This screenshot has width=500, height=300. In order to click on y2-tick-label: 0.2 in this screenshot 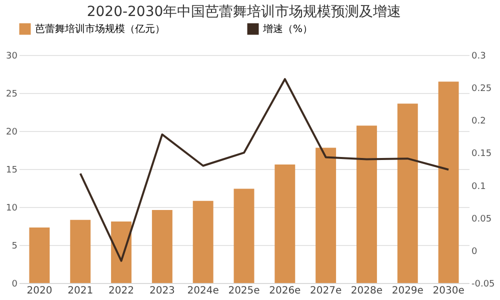, I will do `click(479, 121)`.